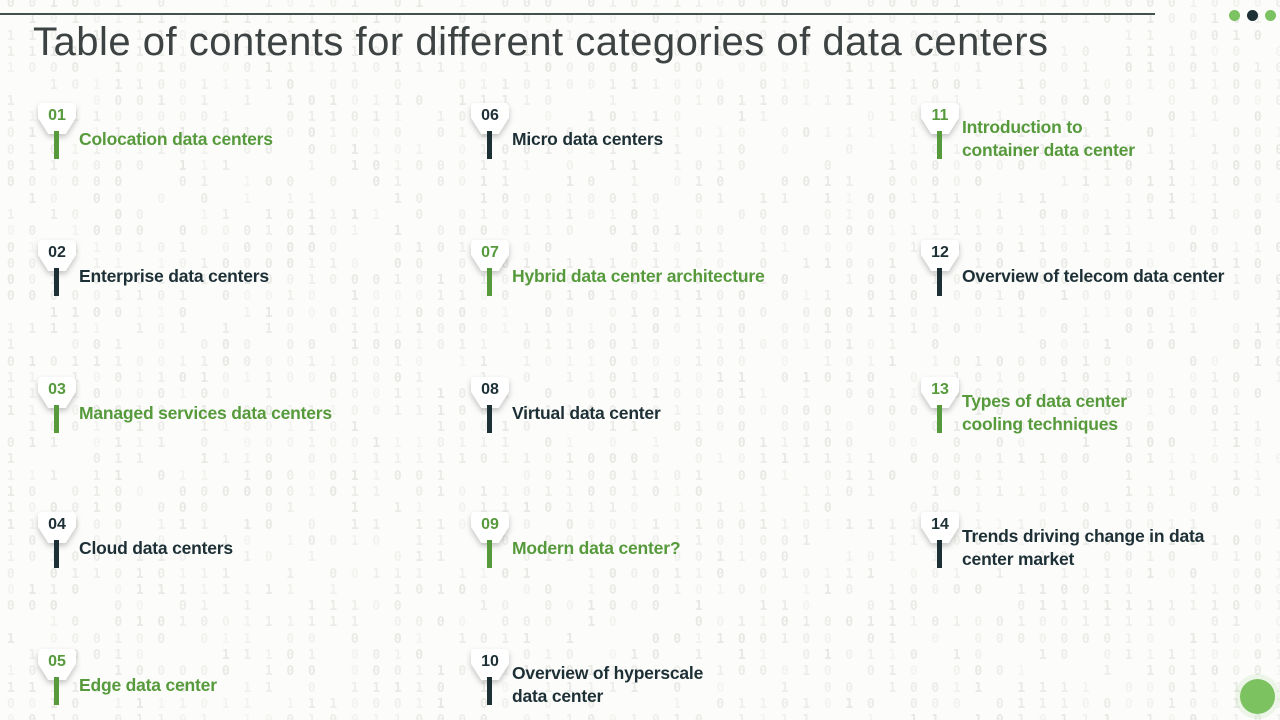 The image size is (1280, 720). Describe the element at coordinates (681, 134) in the screenshot. I see `toc-item-06: 06 Micro data centers` at that location.